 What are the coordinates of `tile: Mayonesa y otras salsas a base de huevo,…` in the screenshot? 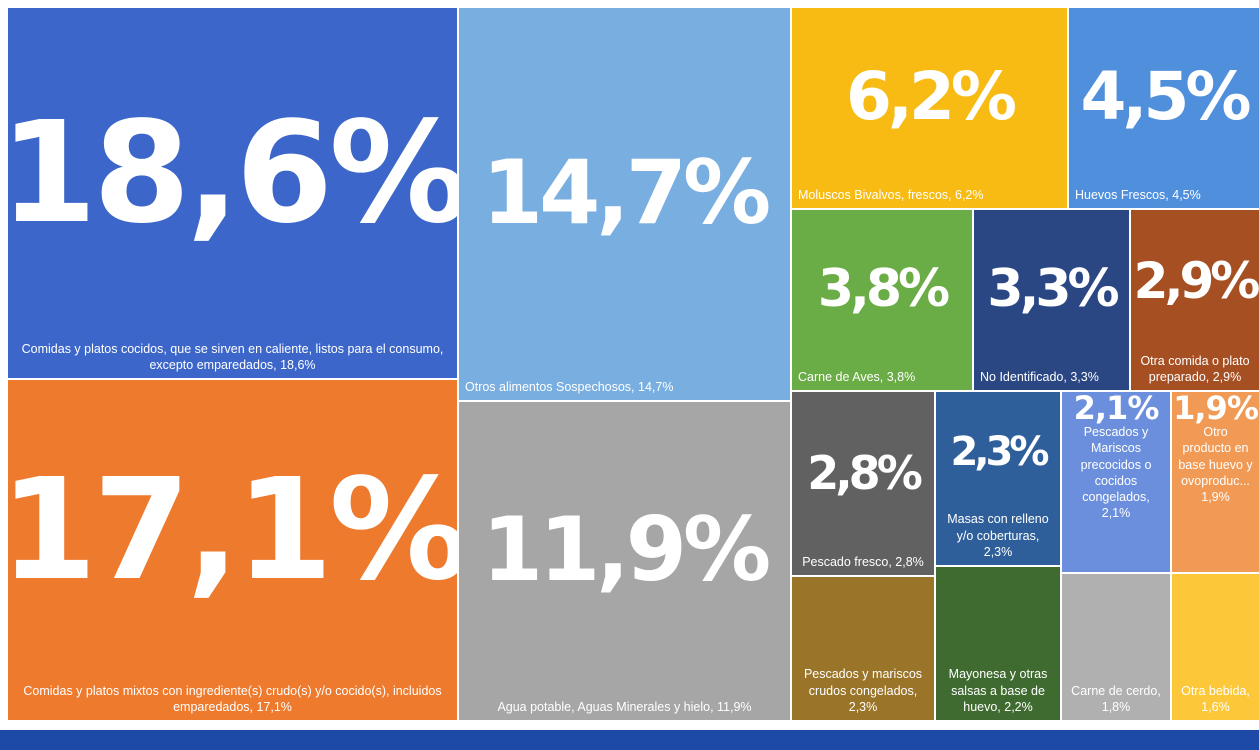 It's located at (998, 643).